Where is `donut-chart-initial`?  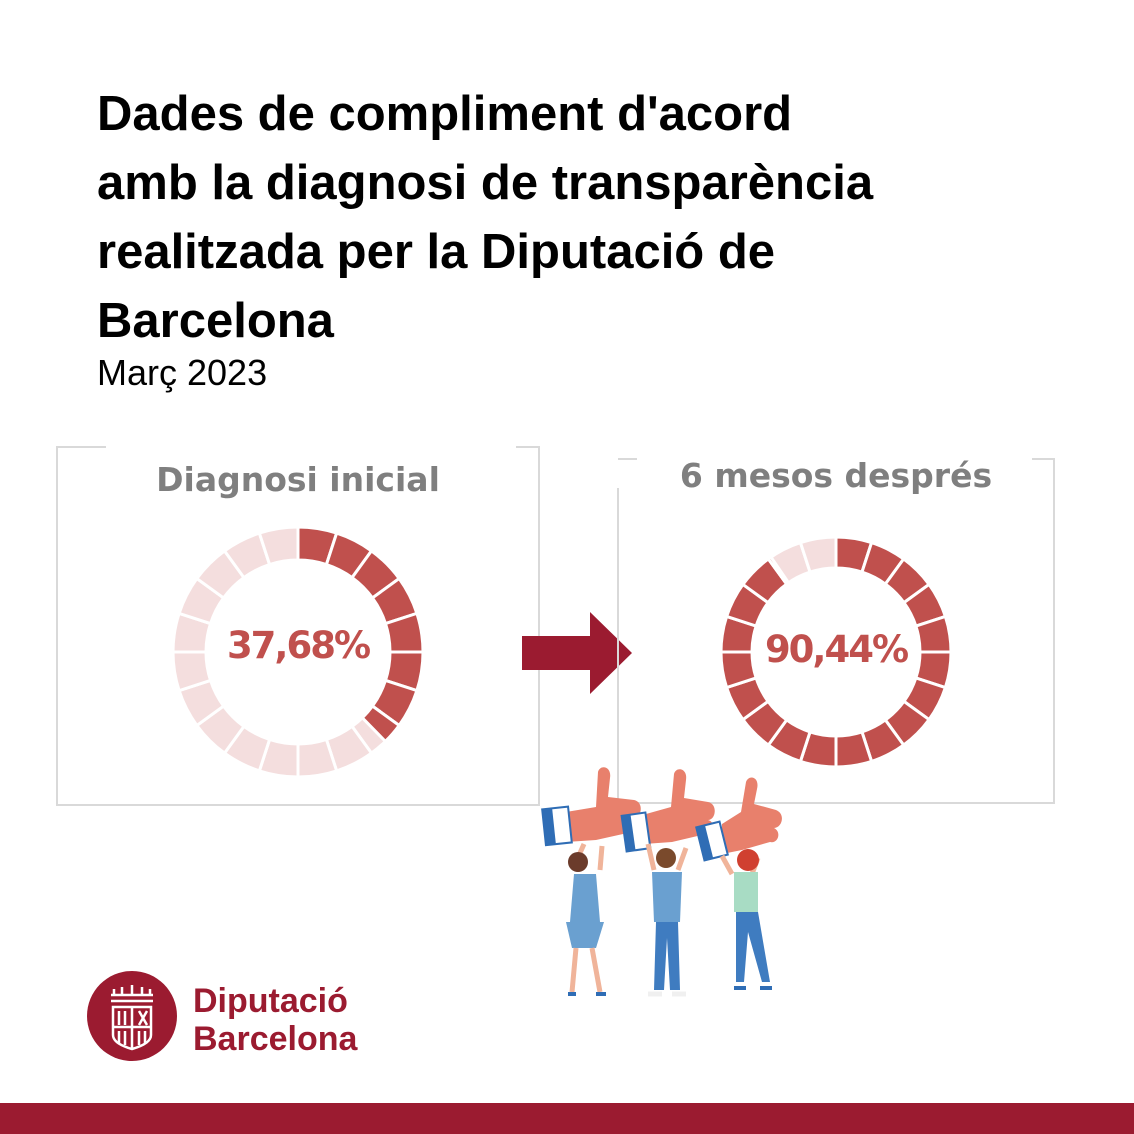 donut-chart-initial is located at coordinates (298, 652).